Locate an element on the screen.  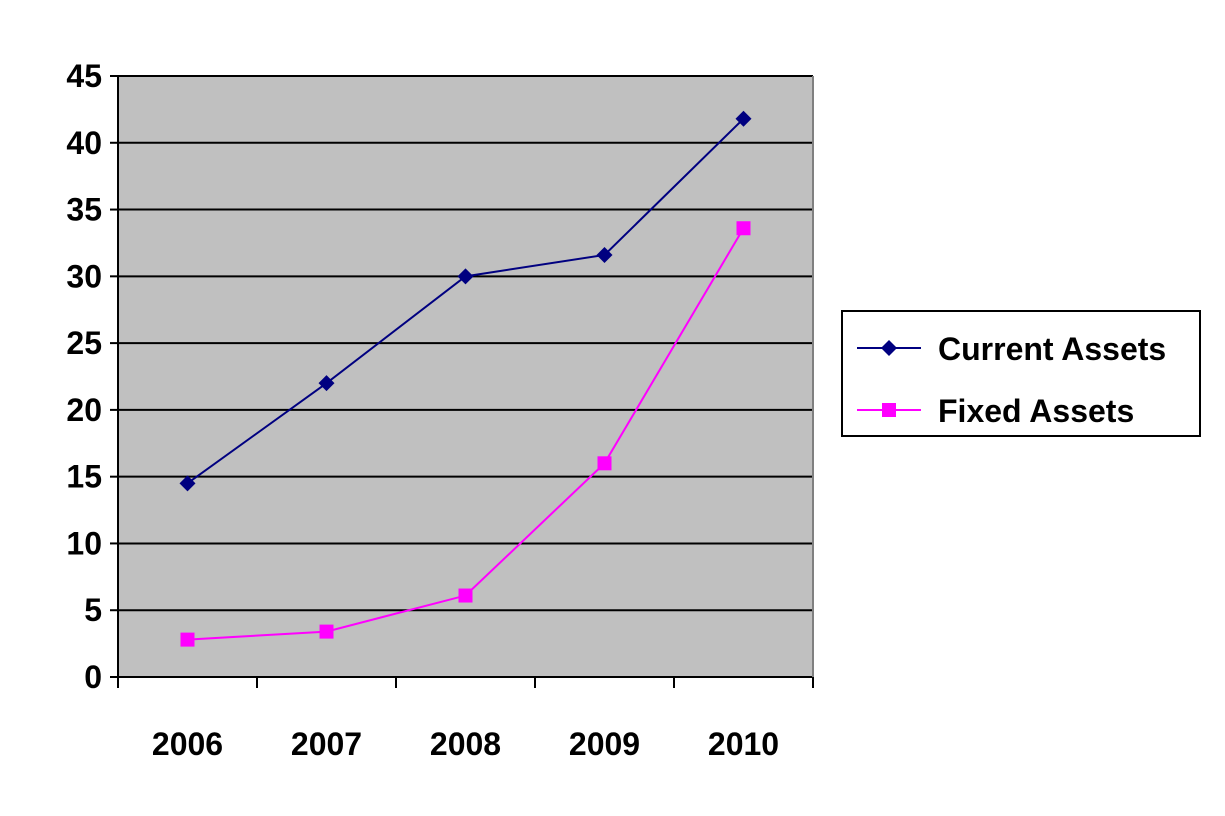
y-axis-ticks: 0 5 10 15 20 25 30 35 40 45 is located at coordinates (92, 376).